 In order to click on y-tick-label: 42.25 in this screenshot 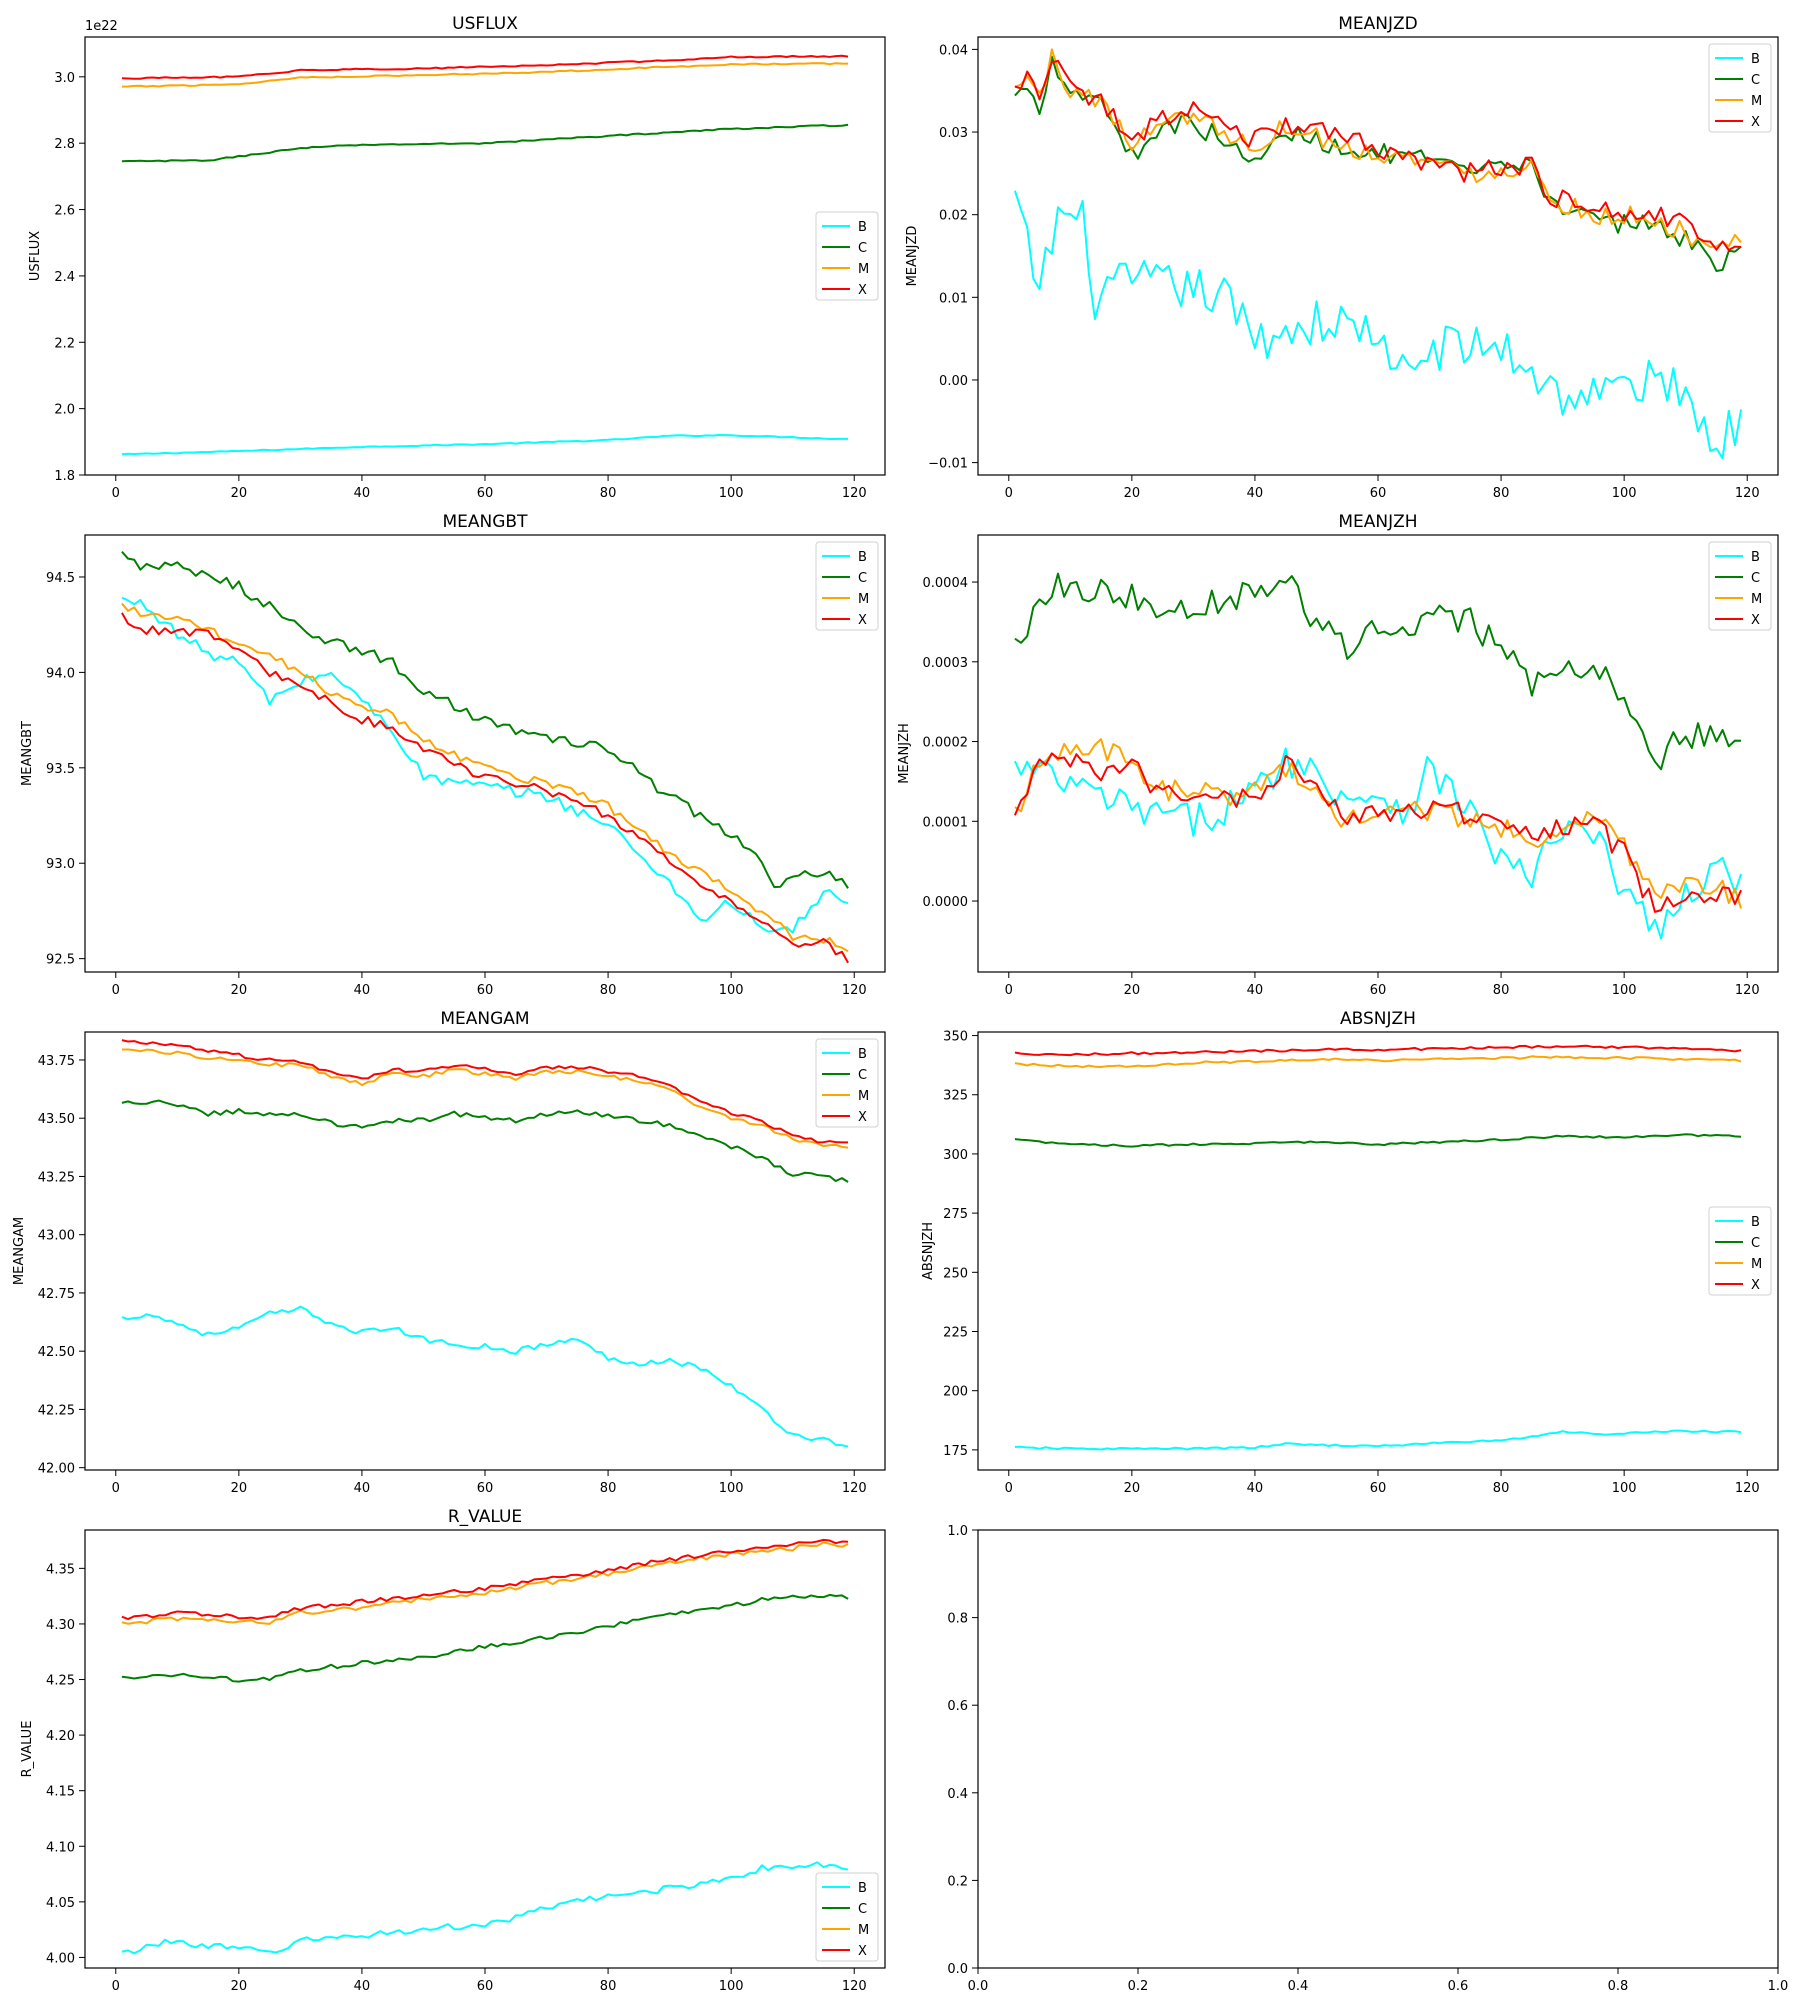, I will do `click(56, 1410)`.